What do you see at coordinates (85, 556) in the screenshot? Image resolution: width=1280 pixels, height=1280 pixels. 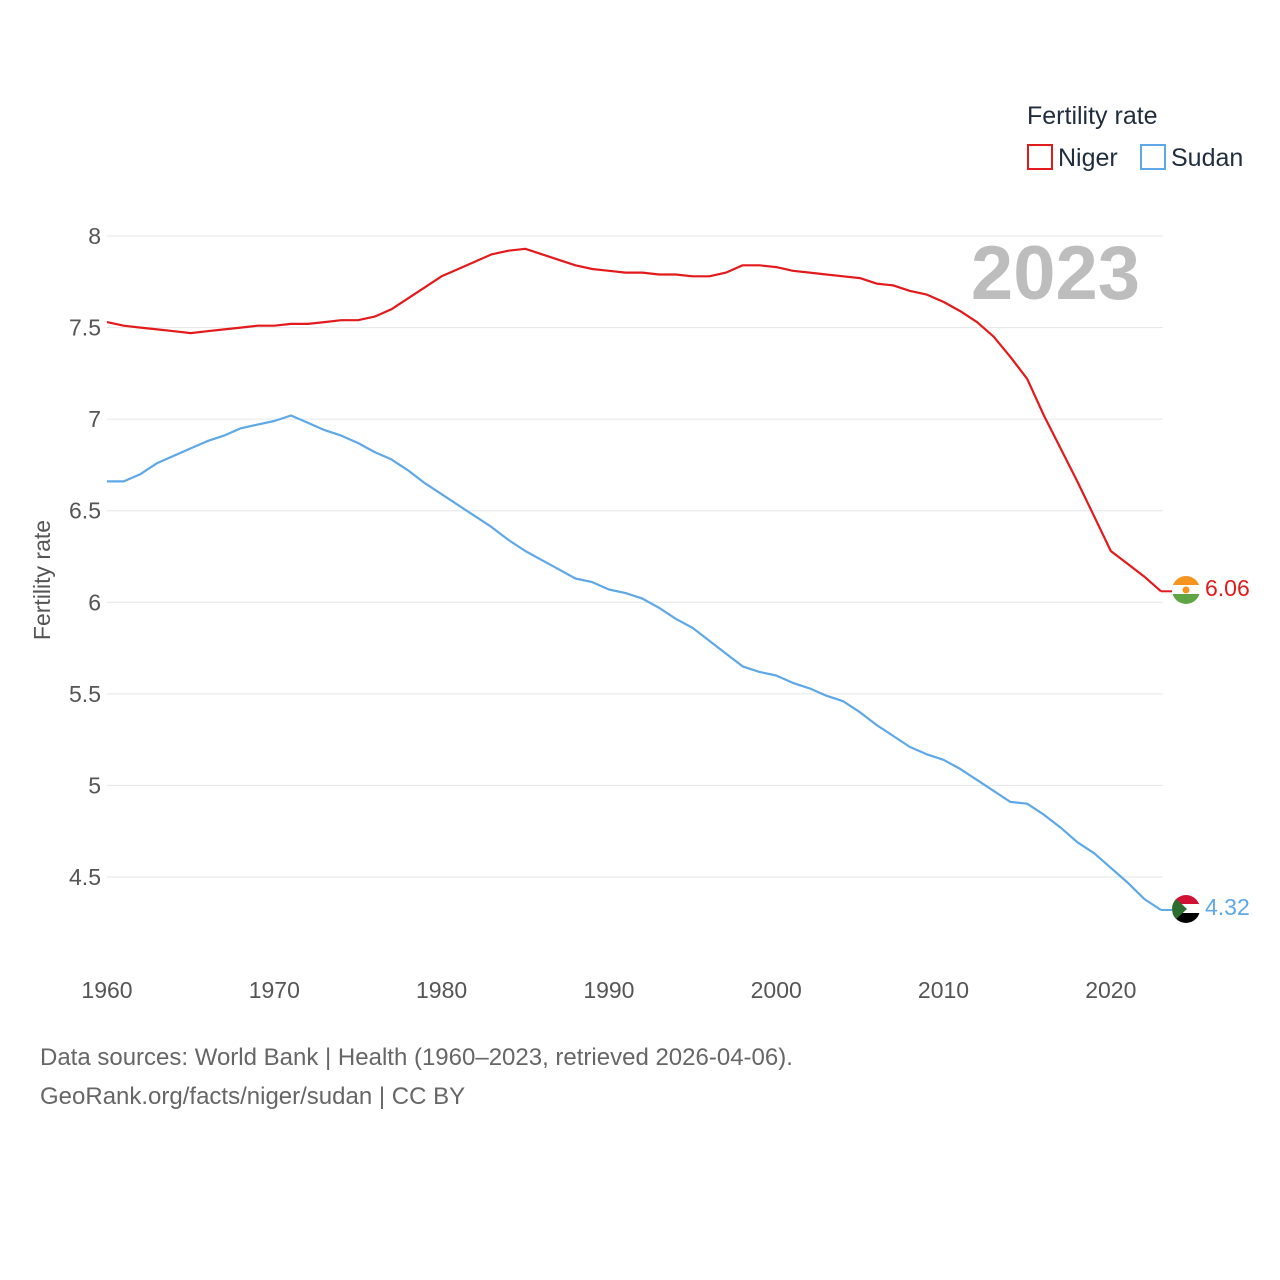 I see `y-axis-ticks: 4.5 5 5.5 6 6.5 7 7.5 8` at bounding box center [85, 556].